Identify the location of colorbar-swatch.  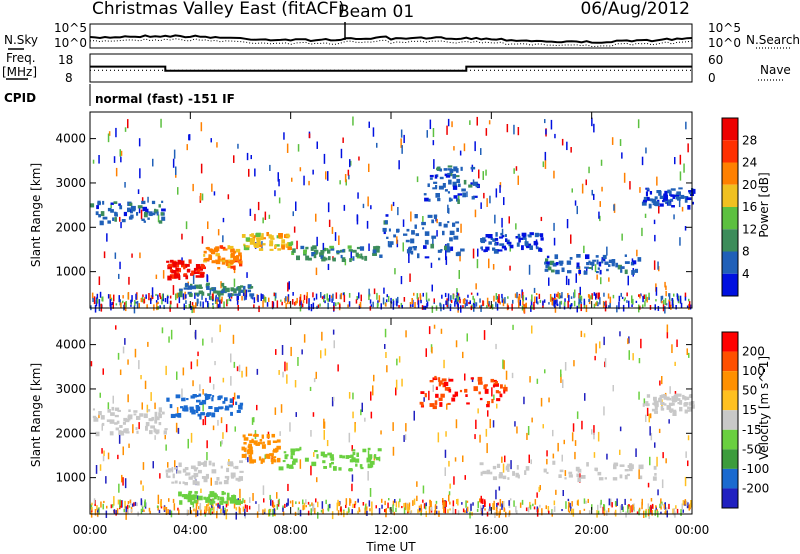
(730, 195).